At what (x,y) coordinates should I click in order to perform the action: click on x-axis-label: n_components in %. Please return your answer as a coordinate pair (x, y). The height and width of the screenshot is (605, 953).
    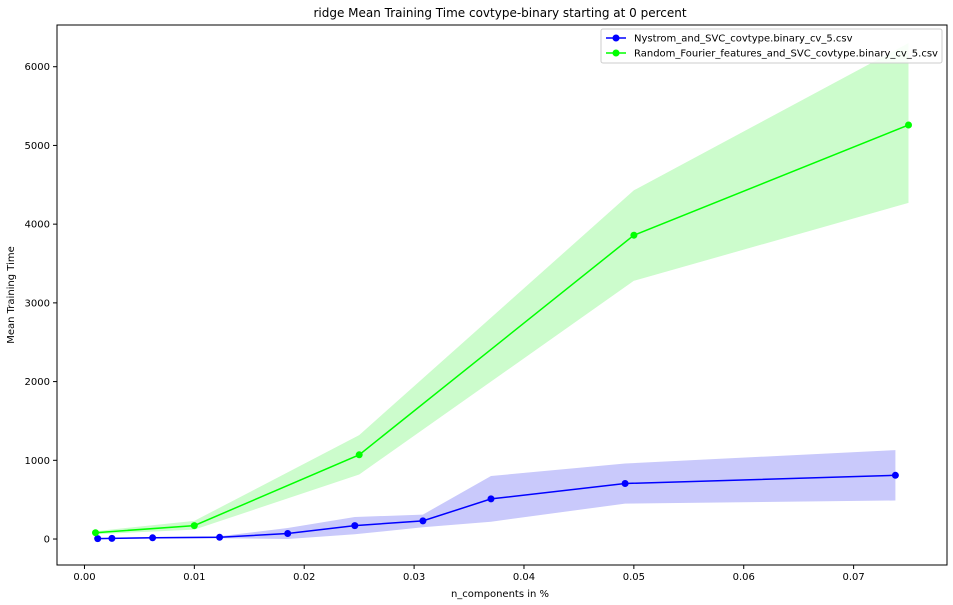
    Looking at the image, I should click on (500, 594).